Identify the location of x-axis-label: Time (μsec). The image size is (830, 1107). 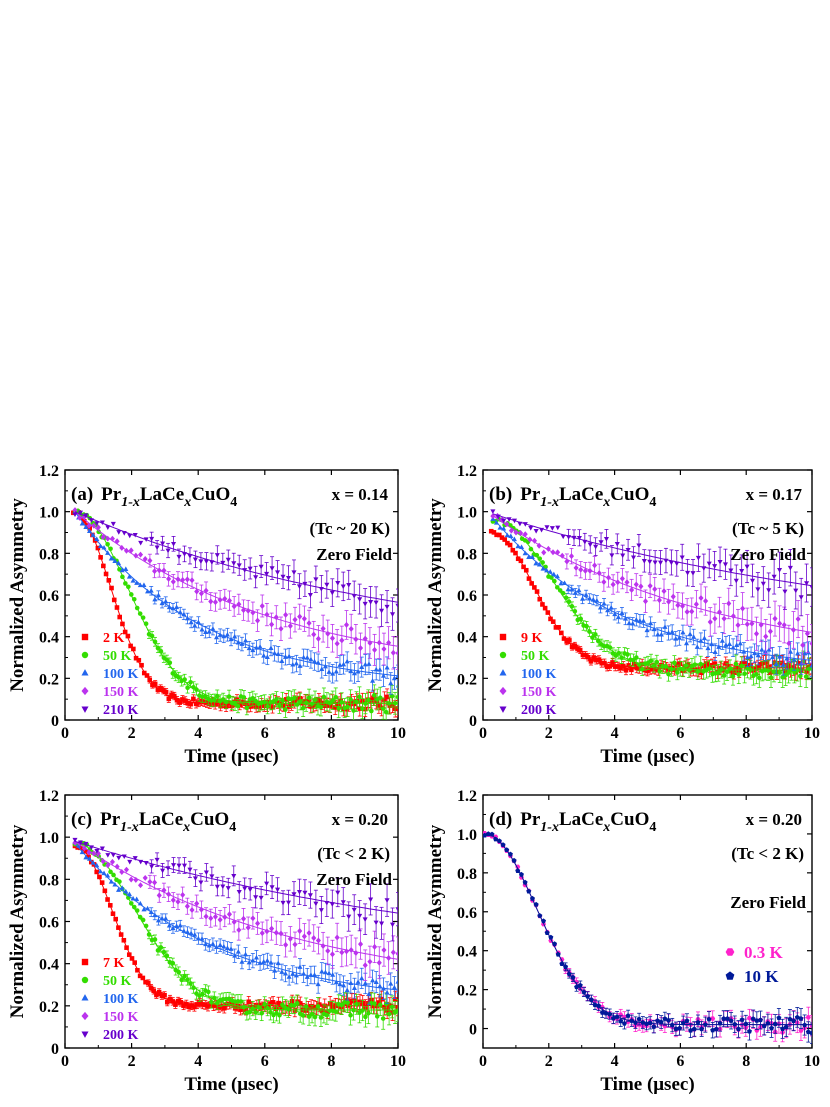
(647, 756).